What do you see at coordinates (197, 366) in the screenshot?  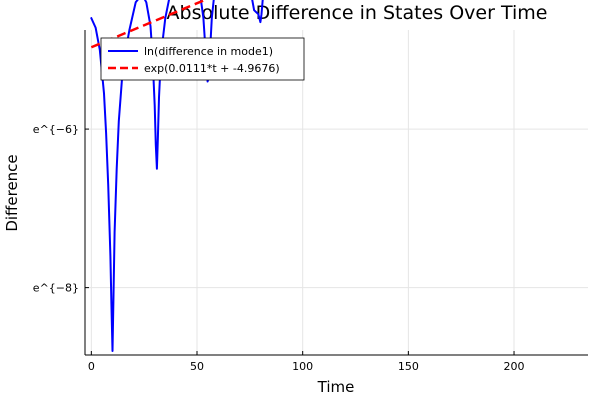 I see `x-tick-label: 50` at bounding box center [197, 366].